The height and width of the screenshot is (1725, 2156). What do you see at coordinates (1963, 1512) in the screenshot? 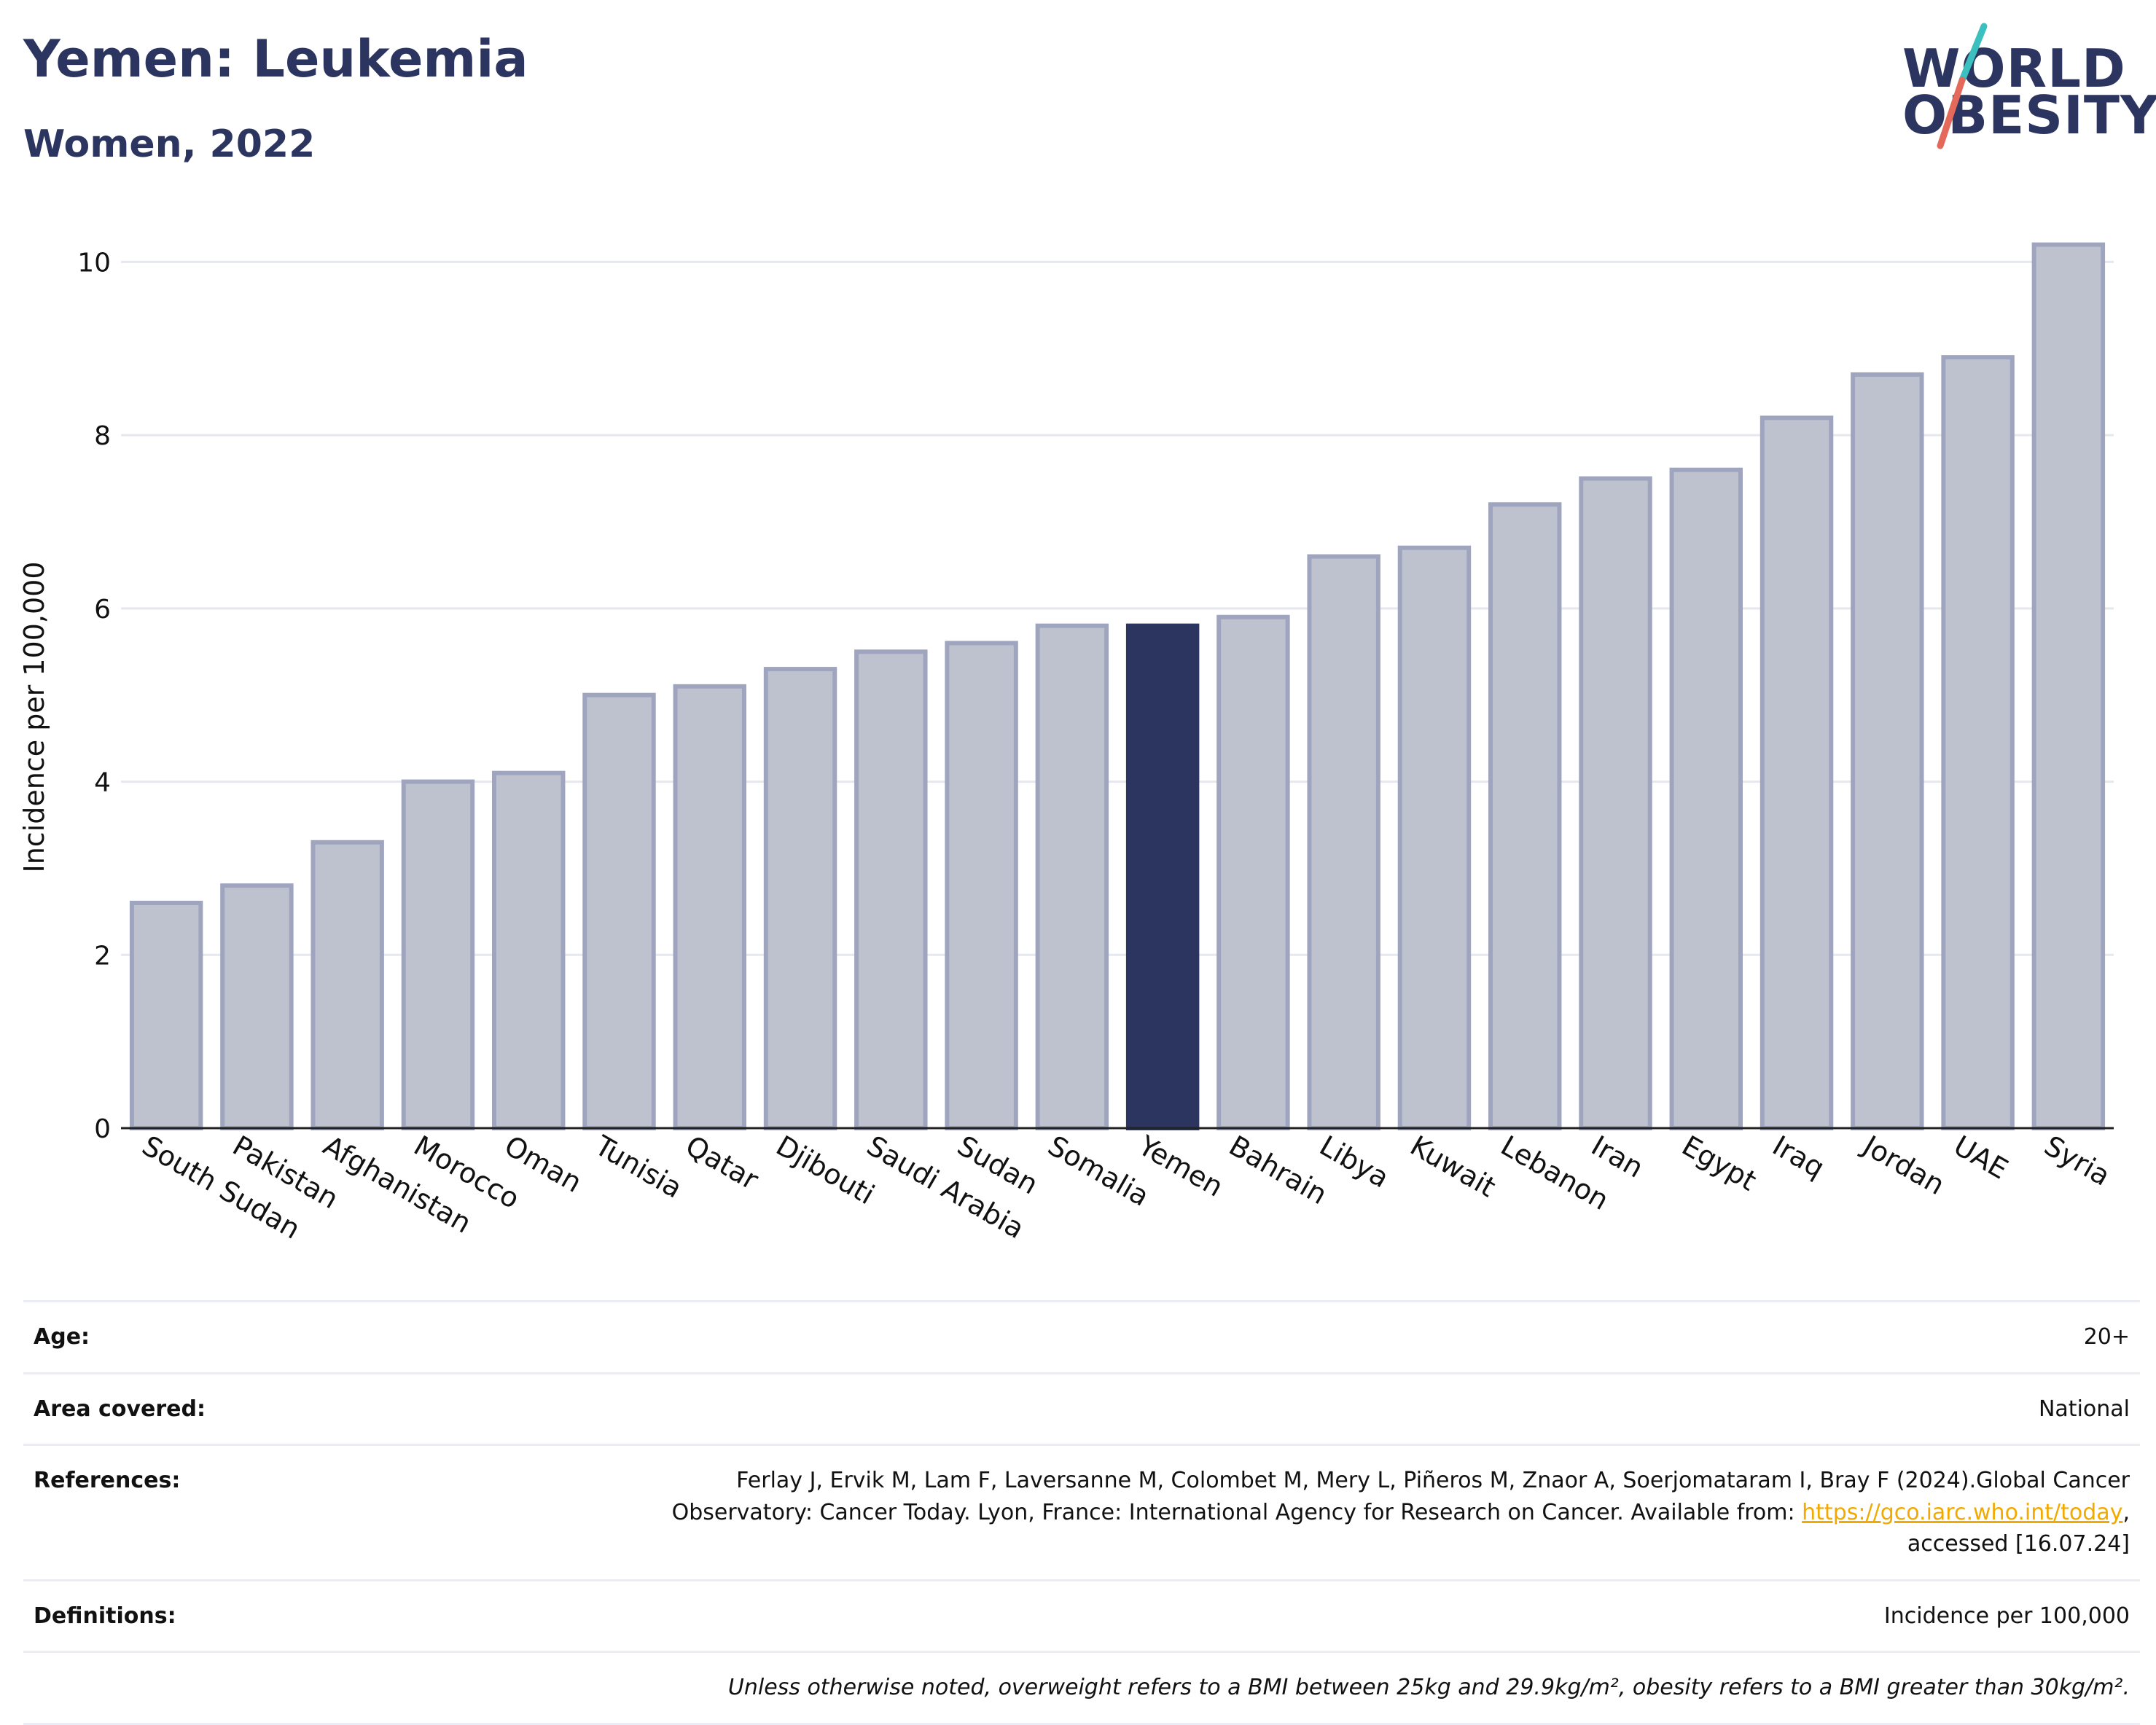
I see `reference-link: https://gco.iarc.who.int/today` at bounding box center [1963, 1512].